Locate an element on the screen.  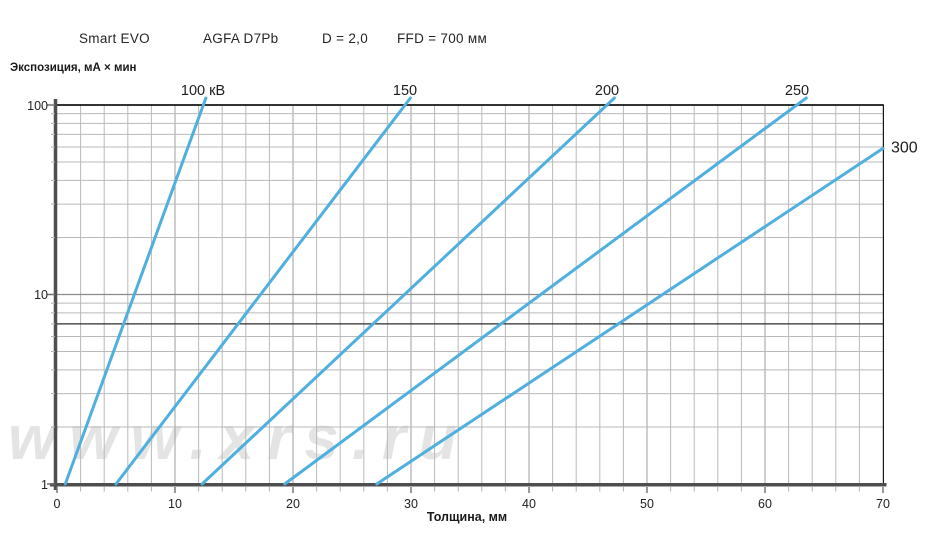
y-tick-label: 100 is located at coordinates (37, 106).